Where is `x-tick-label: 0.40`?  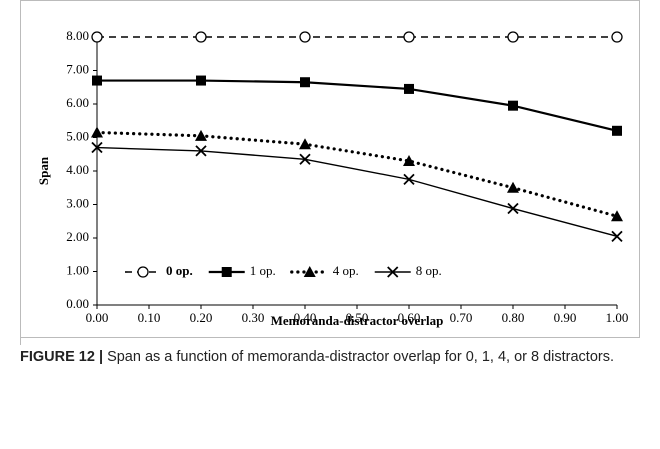 x-tick-label: 0.40 is located at coordinates (305, 317).